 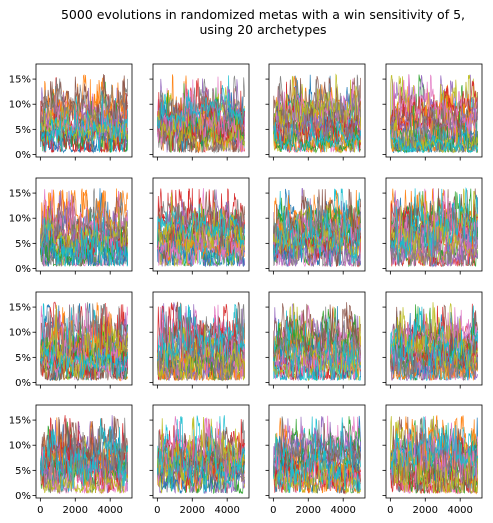 I want to click on subplot-r3-c1: 0% 5% 10% 15%, so click(x=71, y=340).